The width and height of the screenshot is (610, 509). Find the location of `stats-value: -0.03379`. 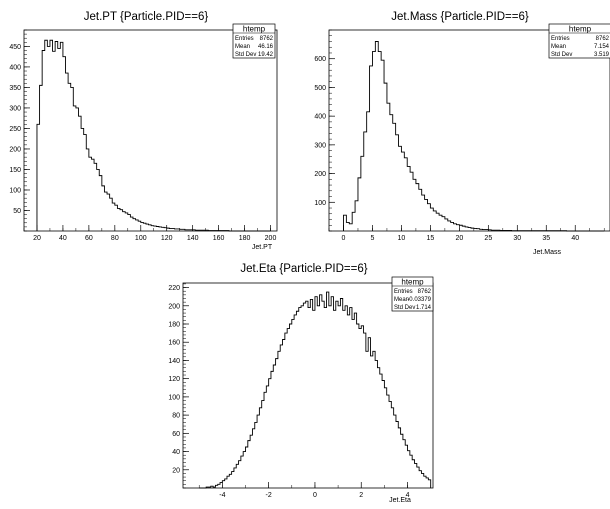

stats-value: -0.03379 is located at coordinates (419, 300).